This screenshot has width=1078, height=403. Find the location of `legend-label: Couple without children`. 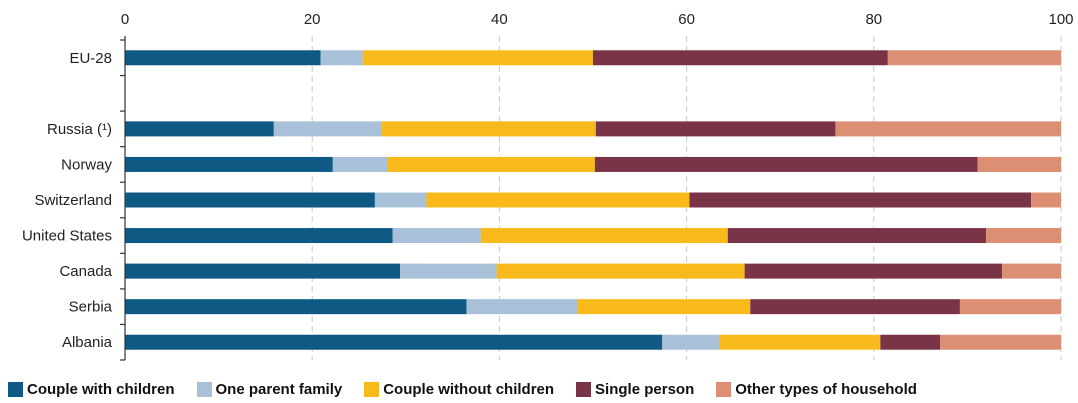

legend-label: Couple without children is located at coordinates (469, 389).